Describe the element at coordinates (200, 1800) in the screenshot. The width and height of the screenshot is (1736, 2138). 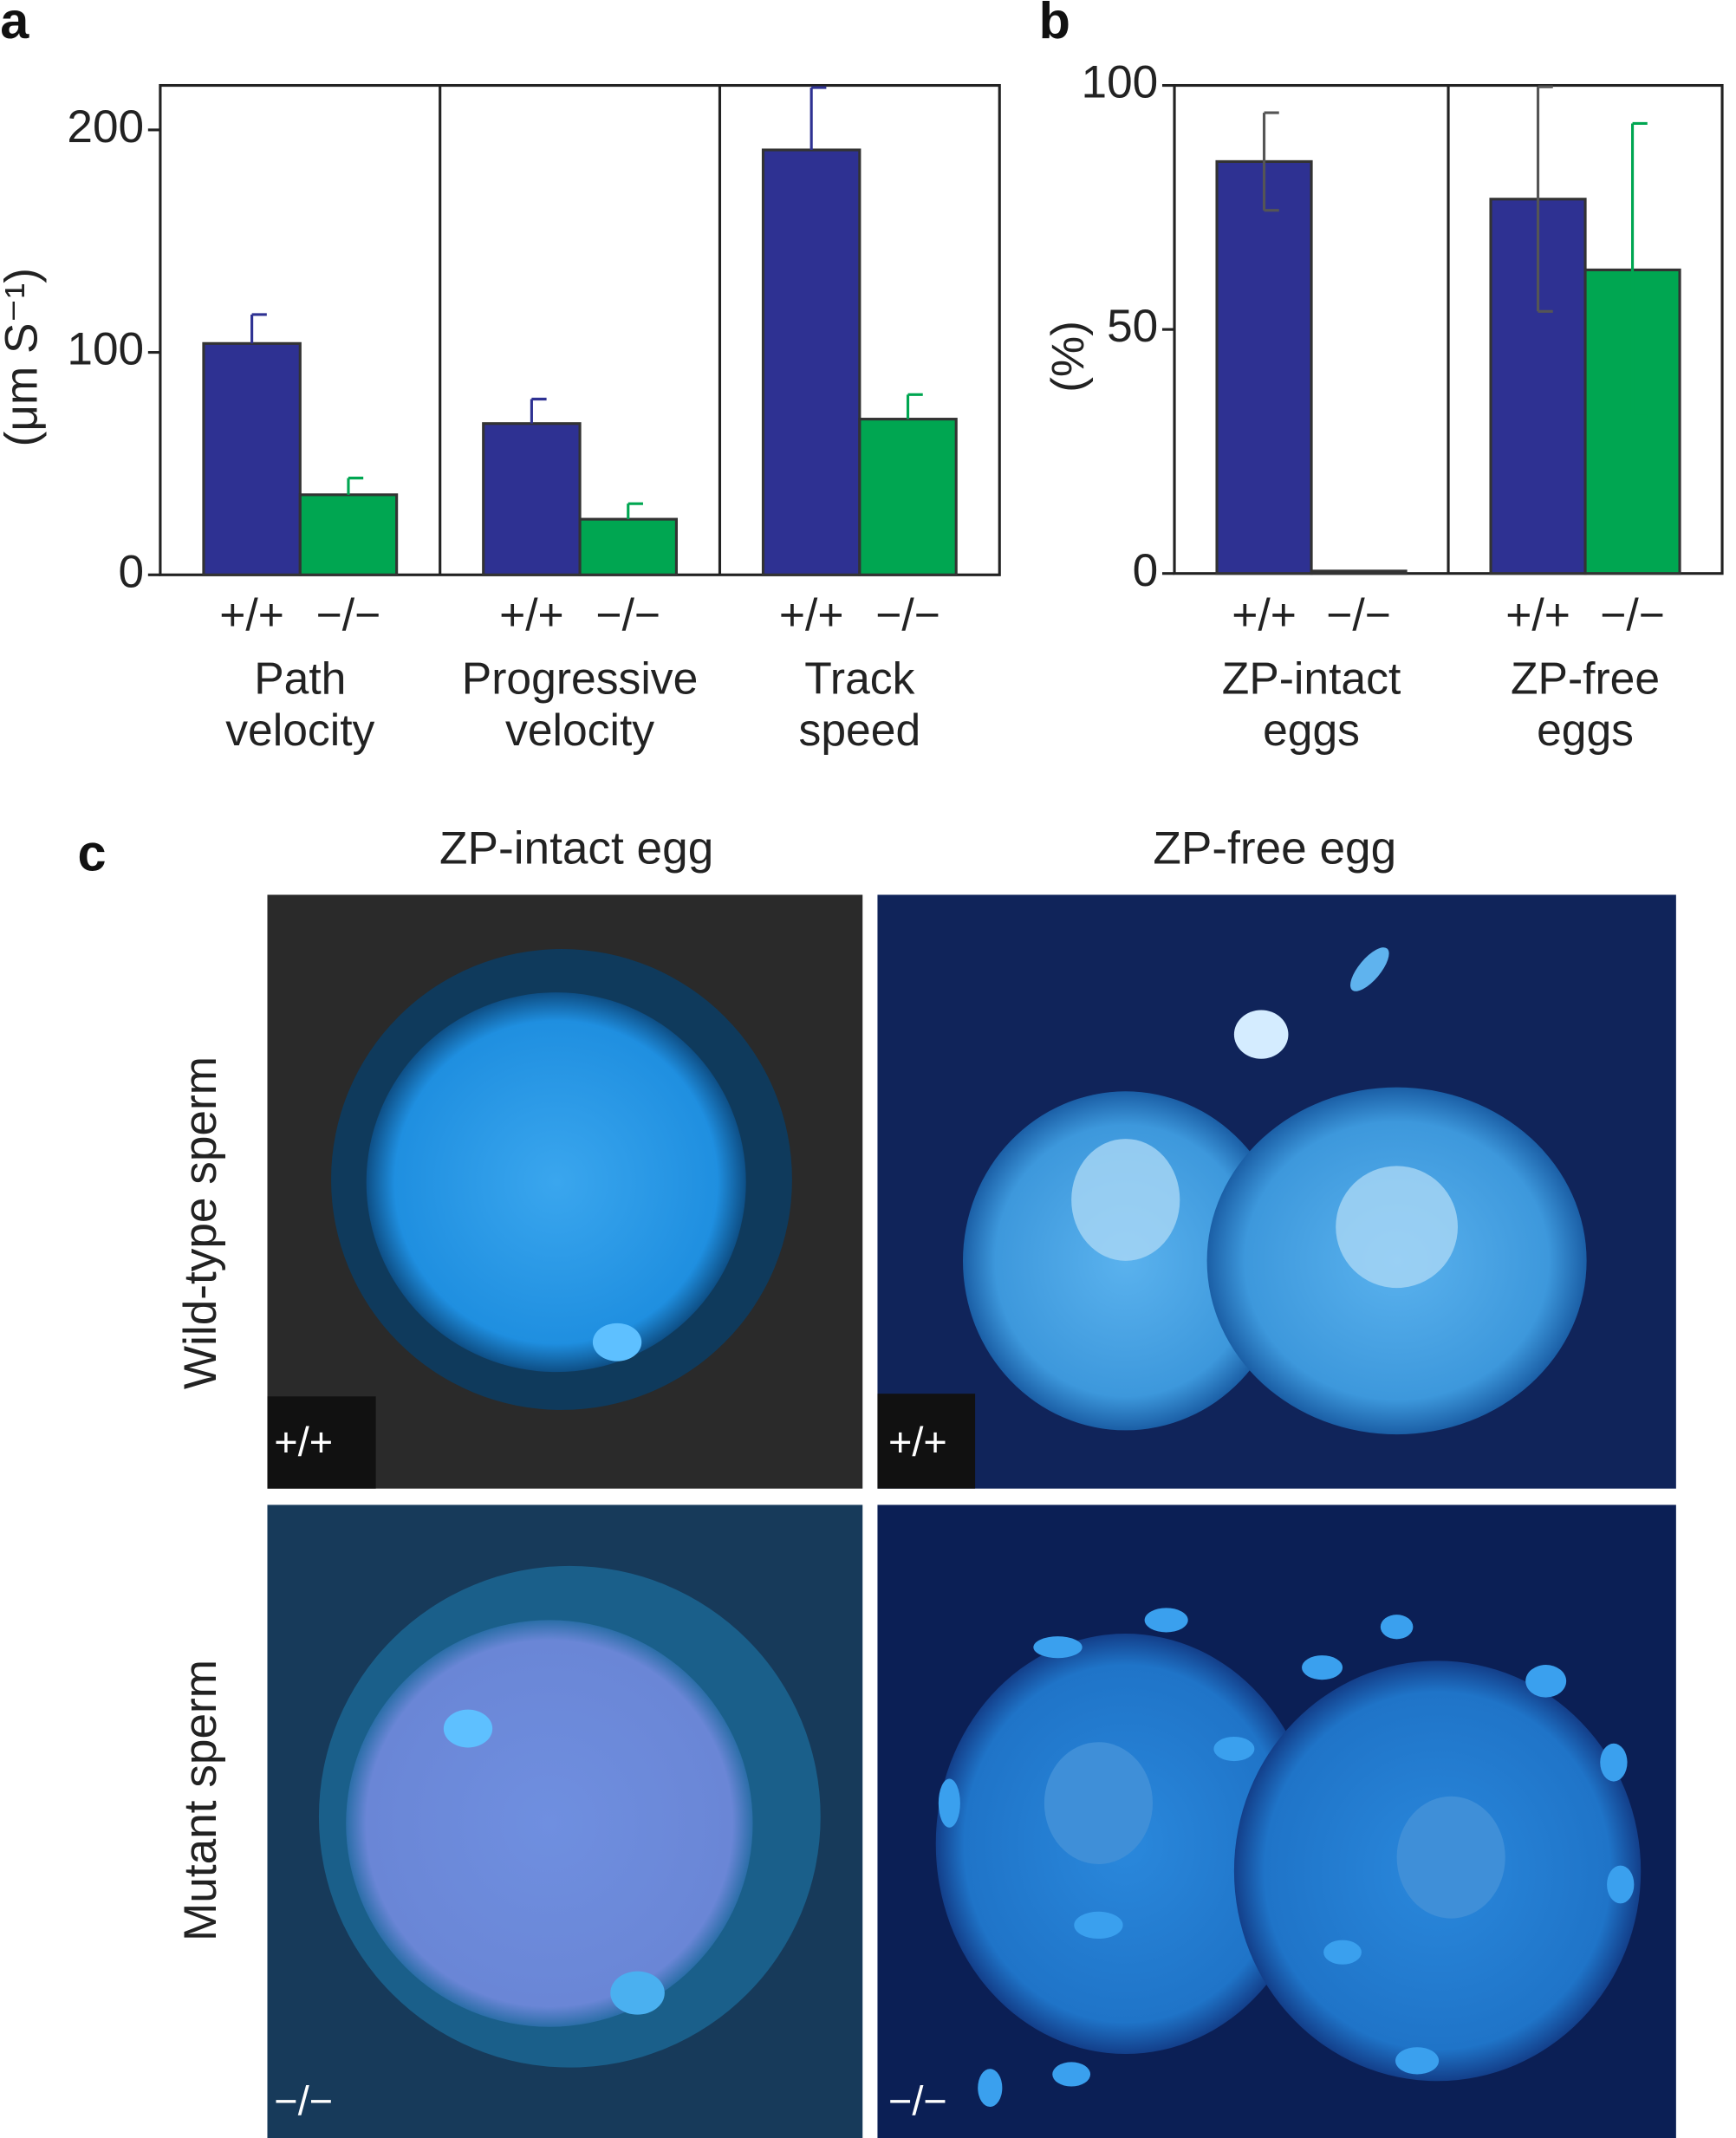
I see `row-title: Mutant sperm` at that location.